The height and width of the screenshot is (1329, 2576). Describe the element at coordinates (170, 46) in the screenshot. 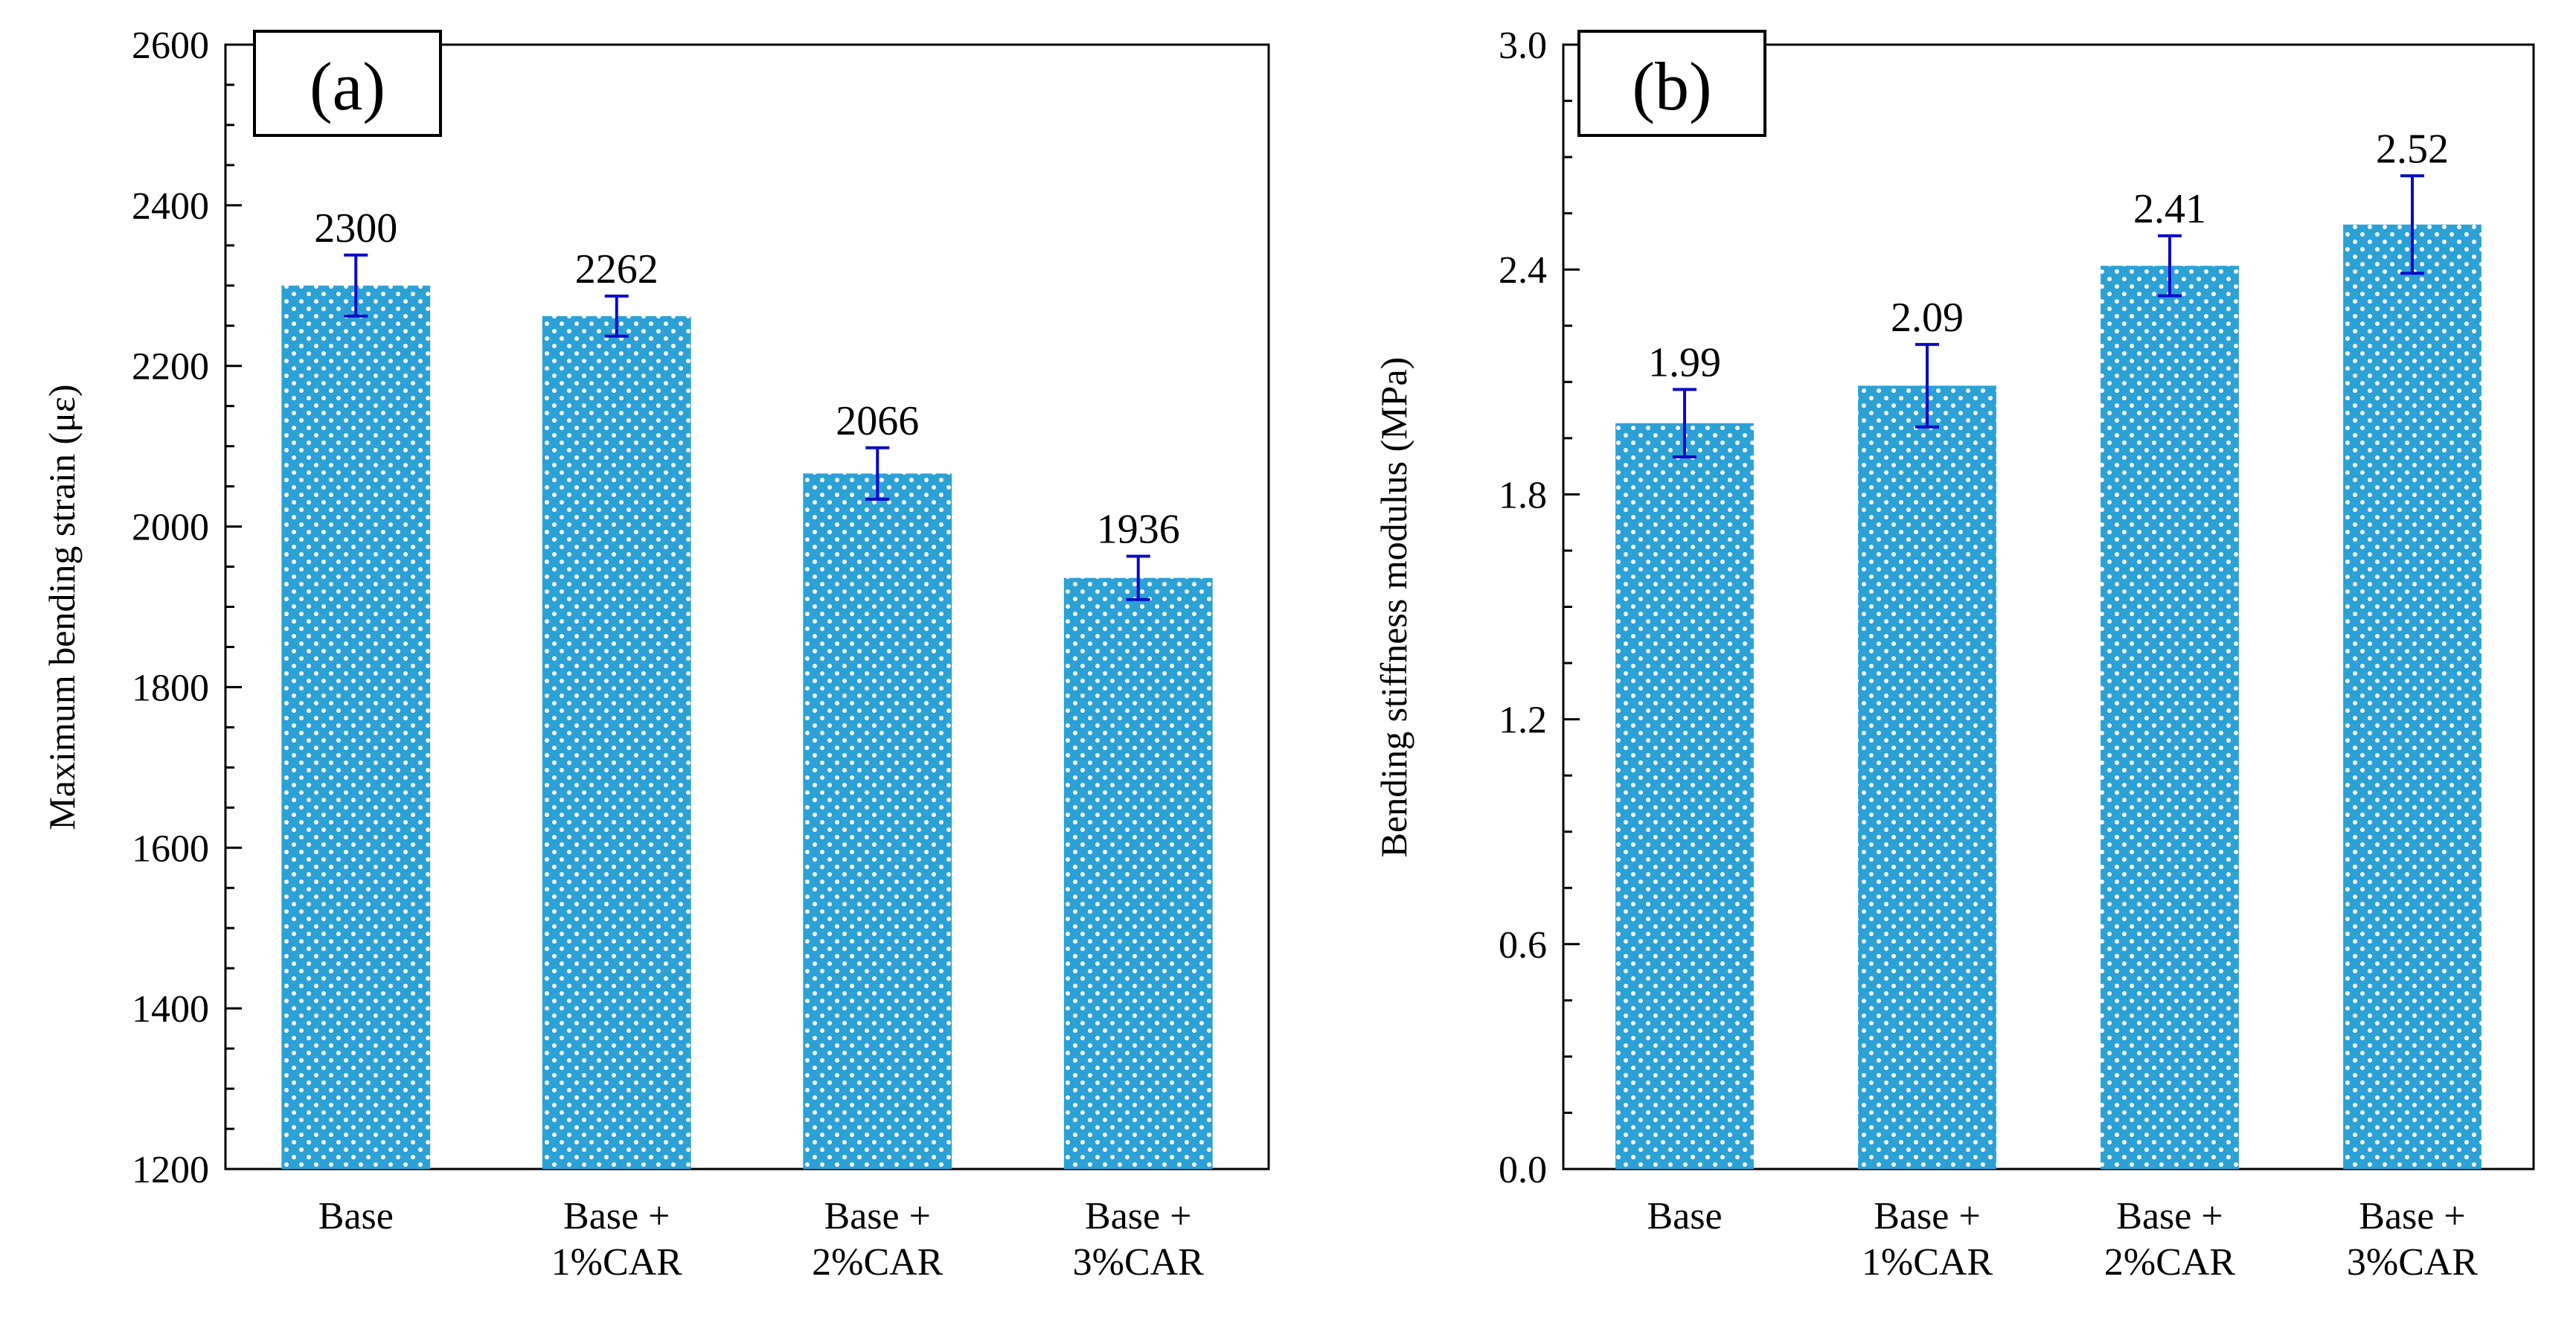

I see `y-tick-label: 2600` at that location.